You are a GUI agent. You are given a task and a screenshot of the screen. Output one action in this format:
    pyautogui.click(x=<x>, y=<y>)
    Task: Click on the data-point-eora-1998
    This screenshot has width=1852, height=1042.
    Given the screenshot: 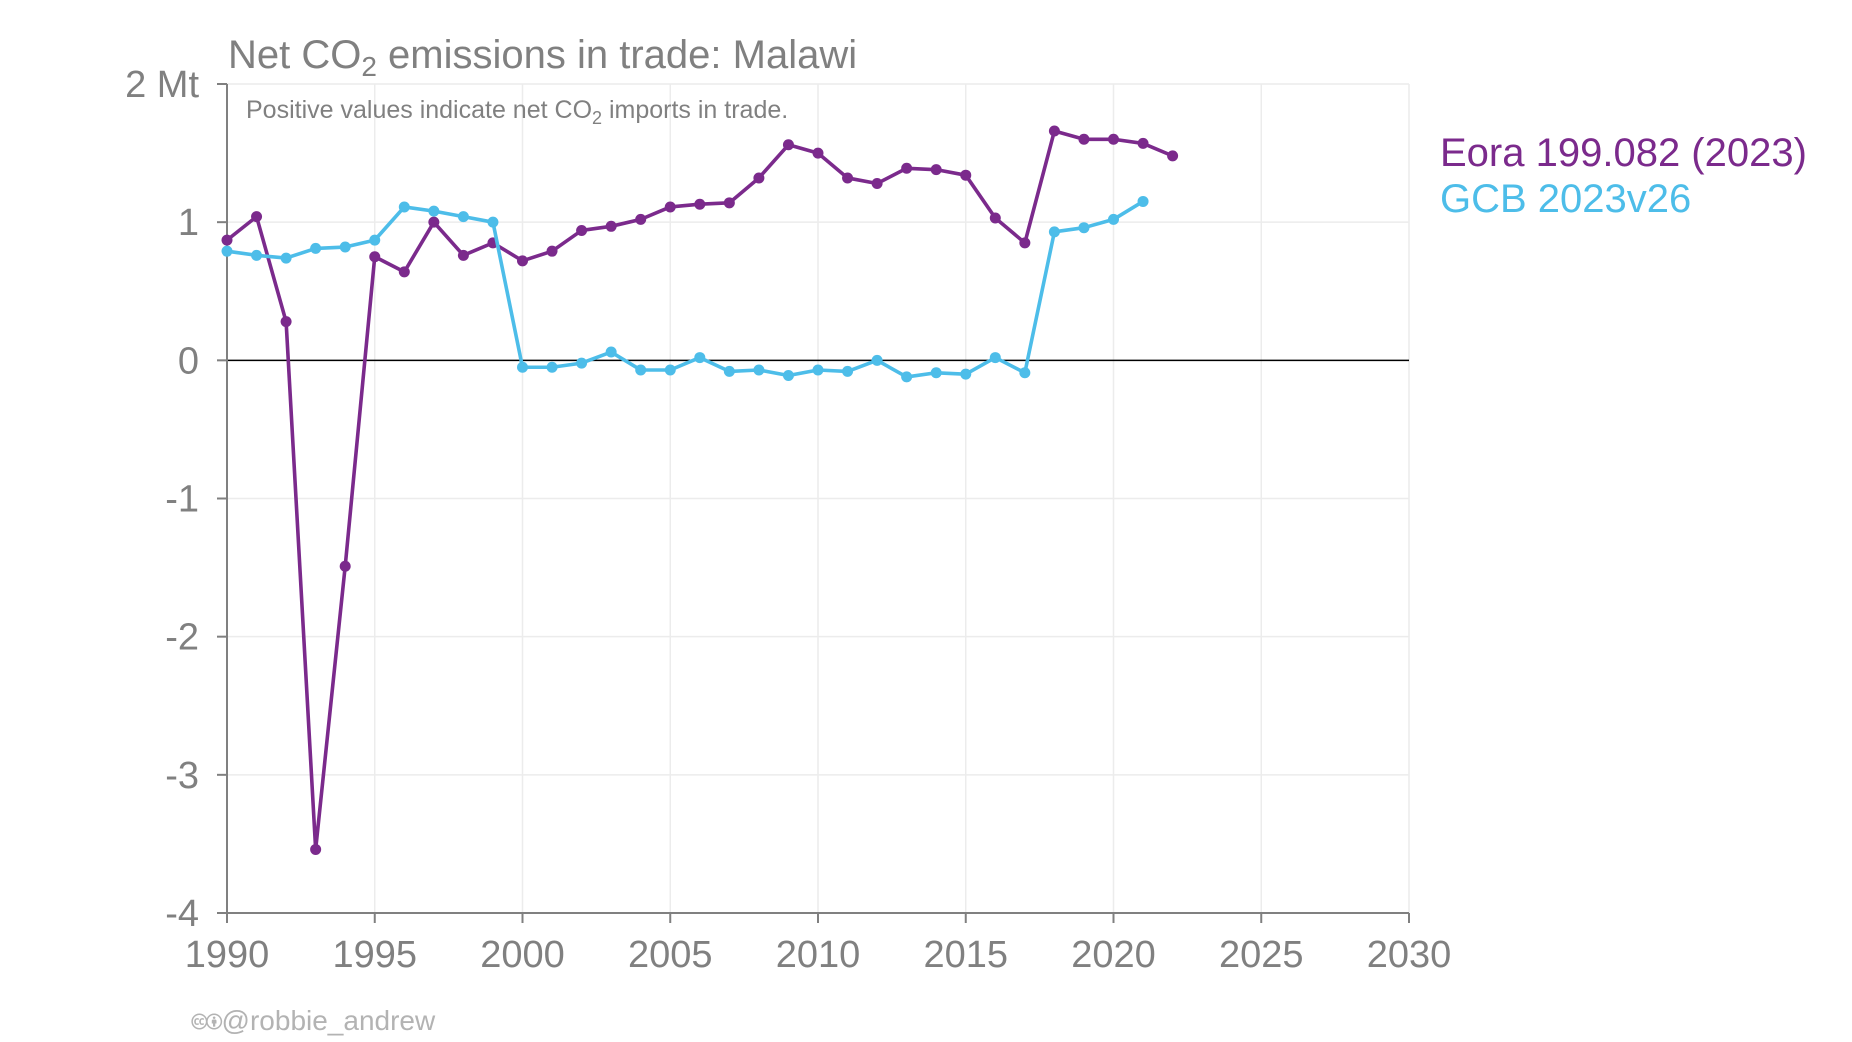 What is the action you would take?
    pyautogui.click(x=463, y=255)
    